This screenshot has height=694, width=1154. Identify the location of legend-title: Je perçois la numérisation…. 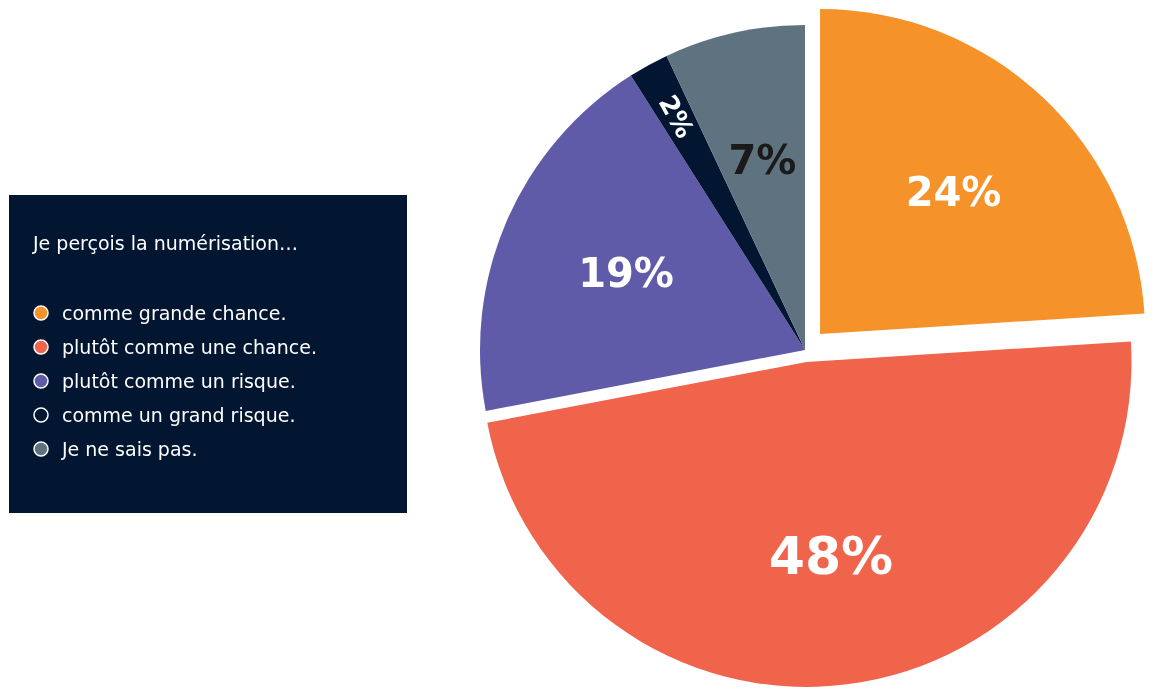
(165, 243).